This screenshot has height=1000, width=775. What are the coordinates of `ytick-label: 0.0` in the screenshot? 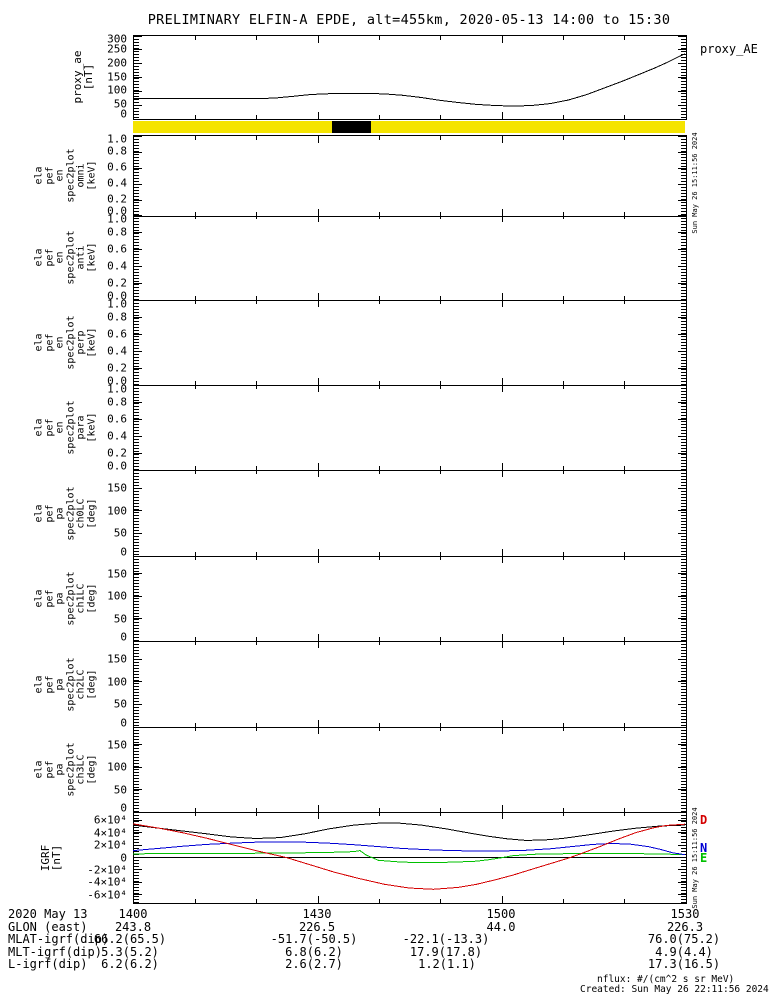 It's located at (117, 296).